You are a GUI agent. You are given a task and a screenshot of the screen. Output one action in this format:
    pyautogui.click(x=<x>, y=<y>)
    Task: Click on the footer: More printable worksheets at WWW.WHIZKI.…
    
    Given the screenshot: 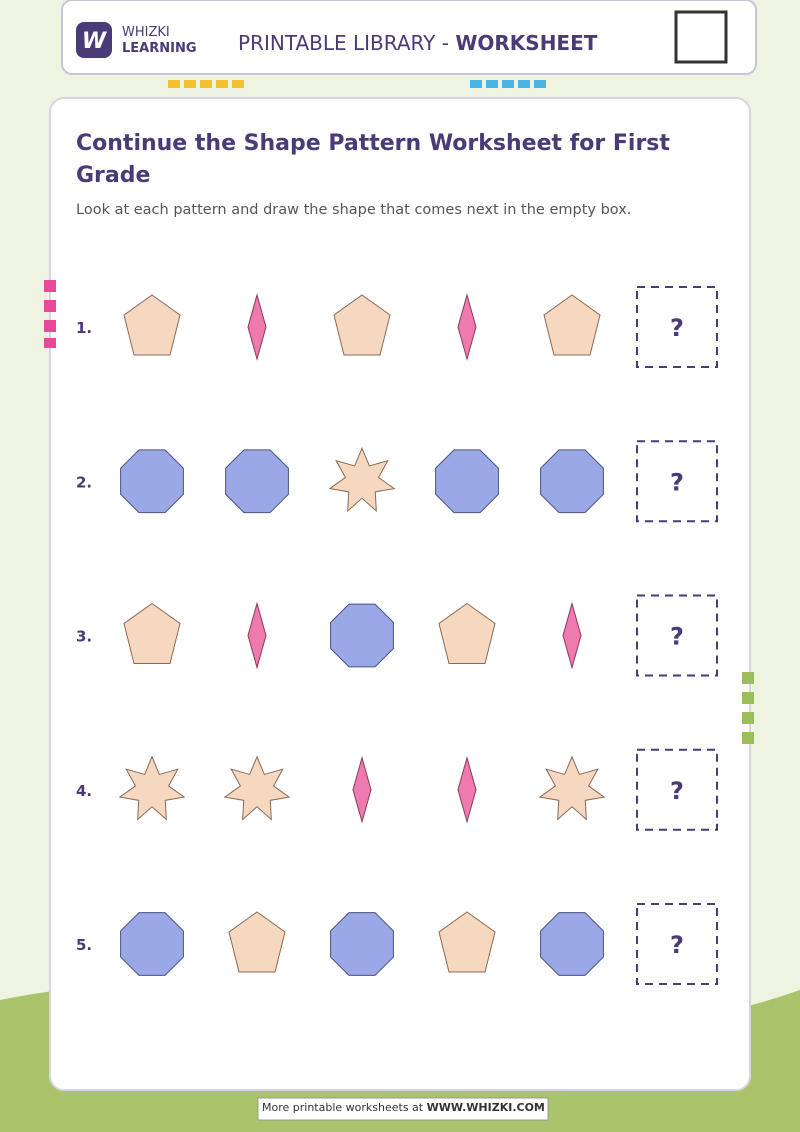 What is the action you would take?
    pyautogui.click(x=403, y=1107)
    